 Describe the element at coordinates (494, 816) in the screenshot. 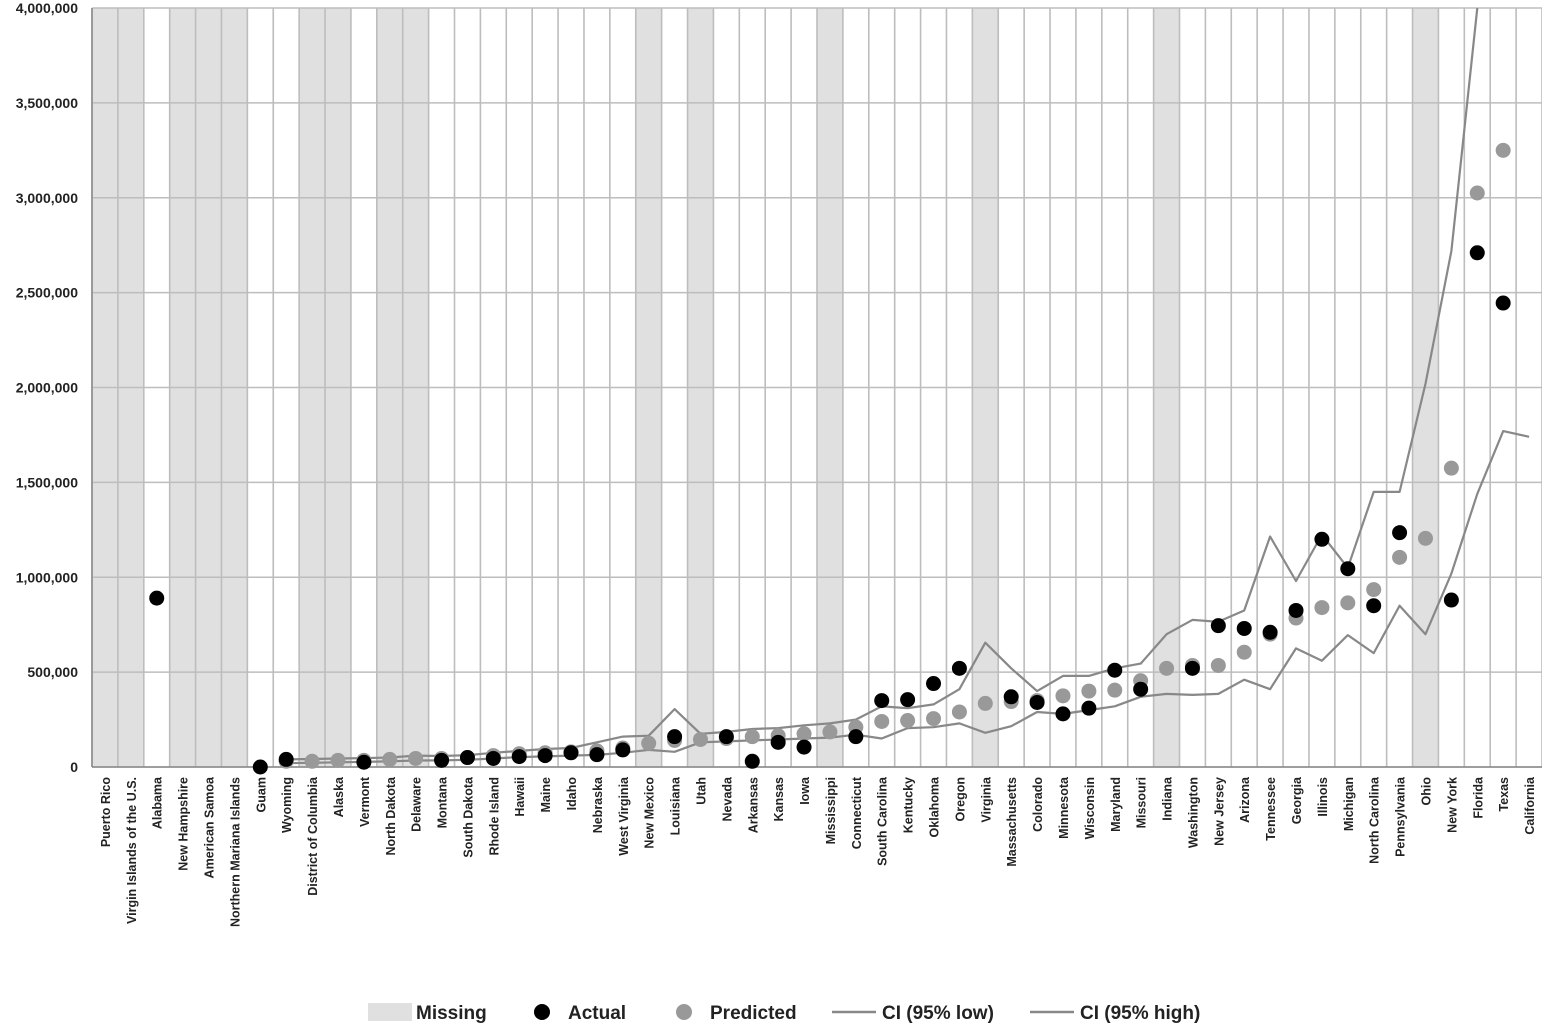

I see `x-tick-label: Rhode Island` at that location.